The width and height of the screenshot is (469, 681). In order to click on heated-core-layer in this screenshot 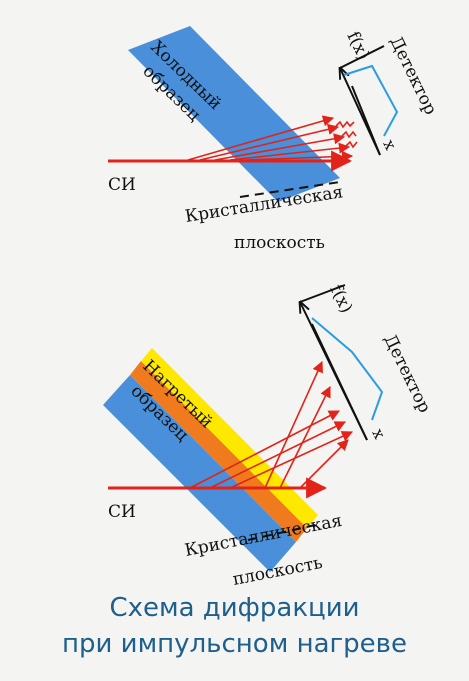, I will do `click(218, 451)`.